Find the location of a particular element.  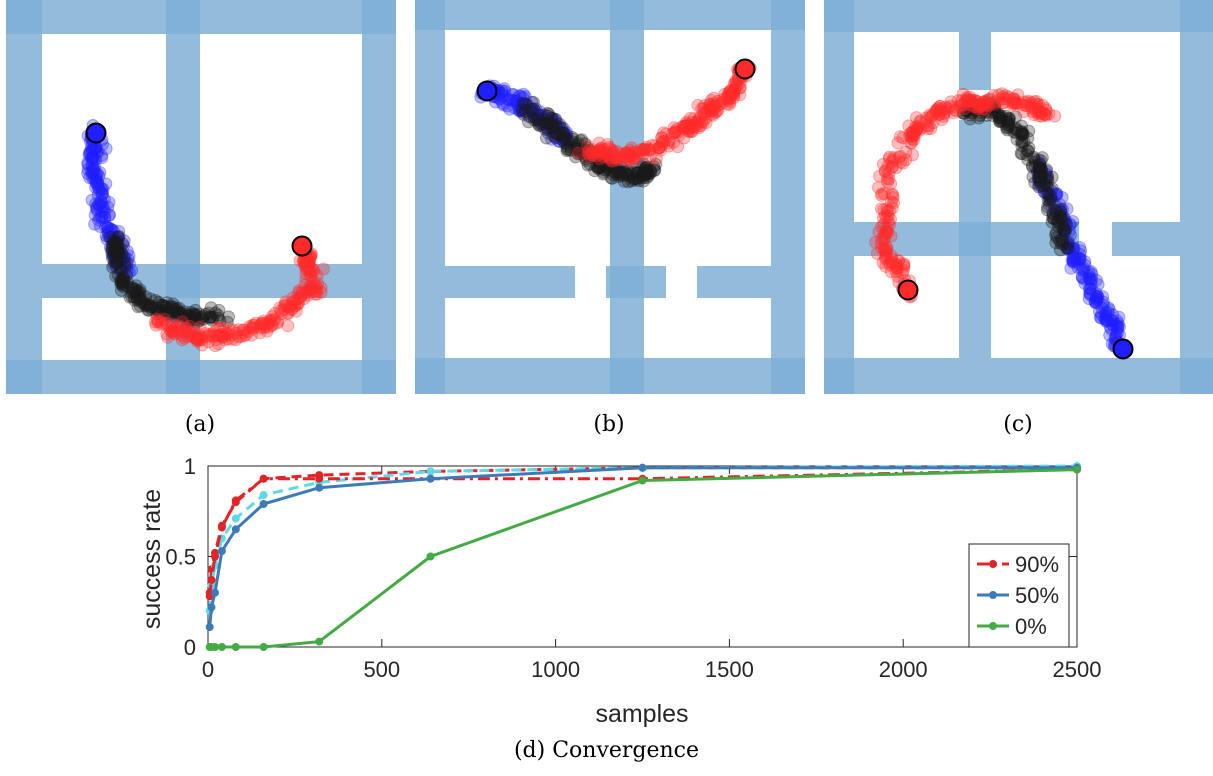

black-trajectory-samples is located at coordinates (589, 142).